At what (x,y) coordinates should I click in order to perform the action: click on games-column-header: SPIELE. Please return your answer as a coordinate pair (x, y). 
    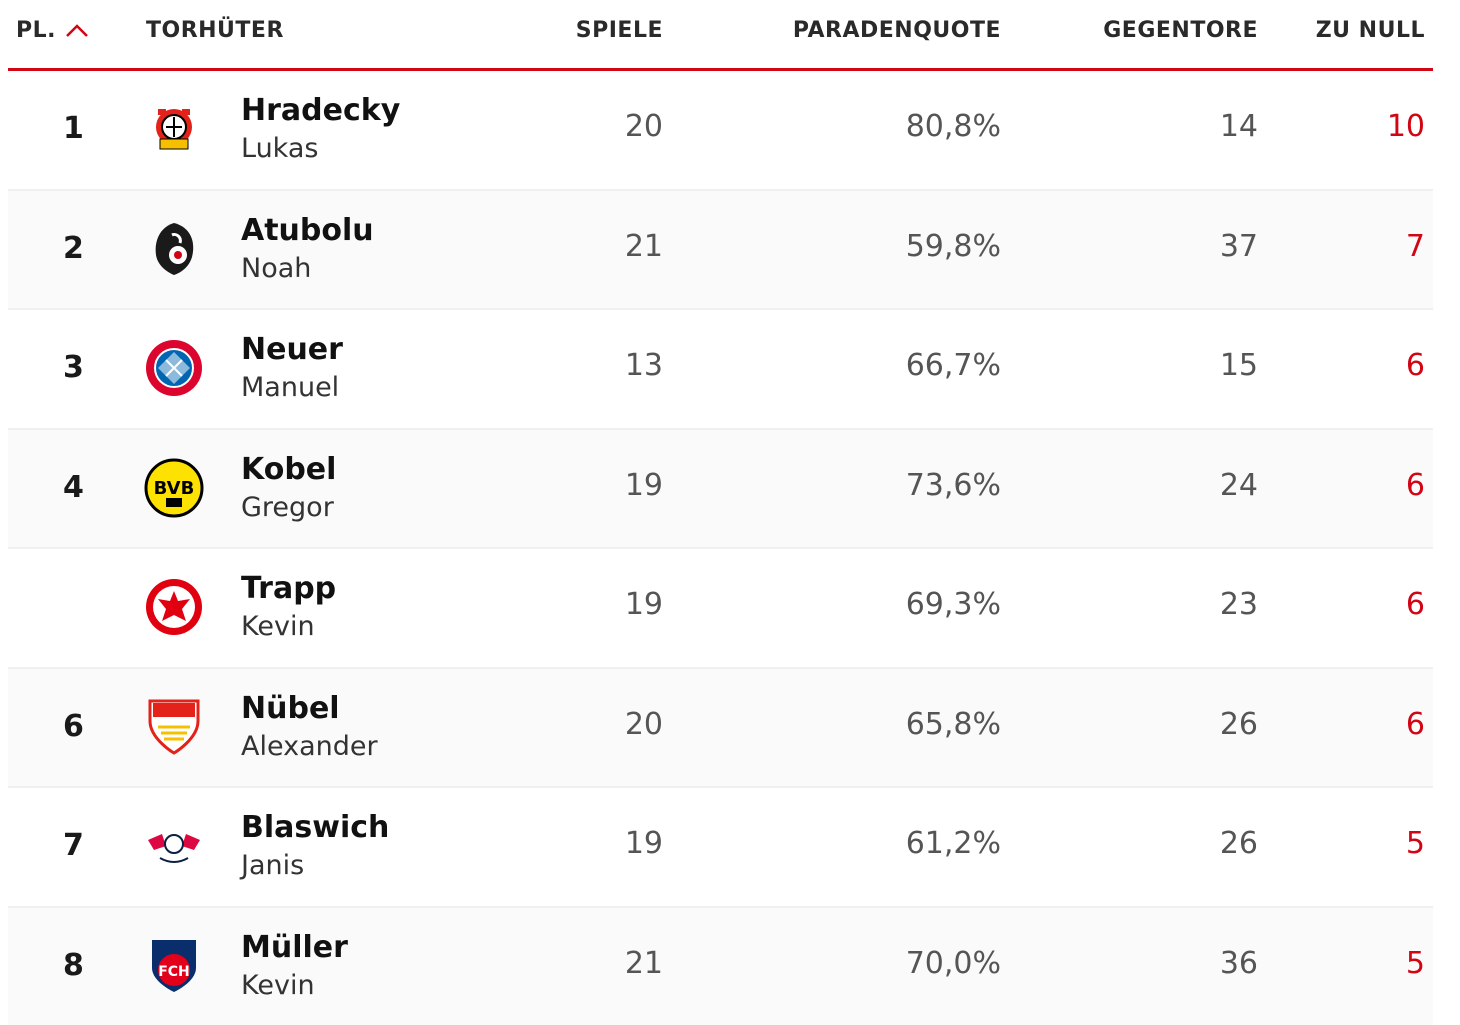
    Looking at the image, I should click on (619, 30).